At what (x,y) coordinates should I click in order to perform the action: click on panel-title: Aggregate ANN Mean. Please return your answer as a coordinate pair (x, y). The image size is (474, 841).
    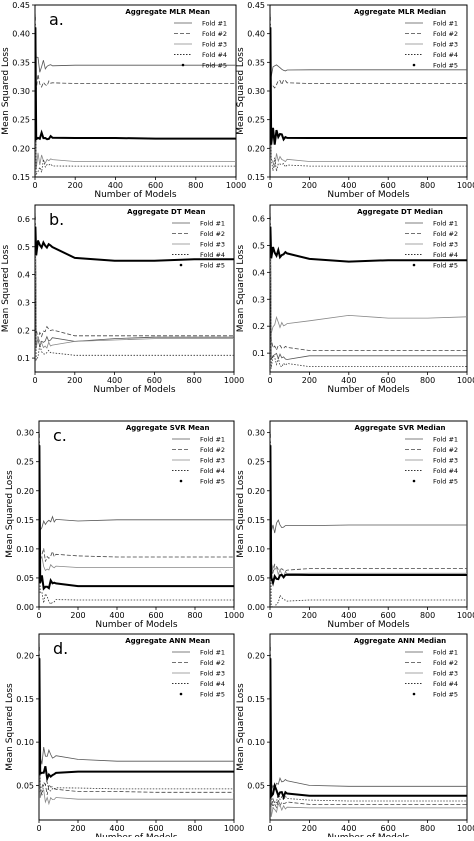
    Looking at the image, I should click on (167, 641).